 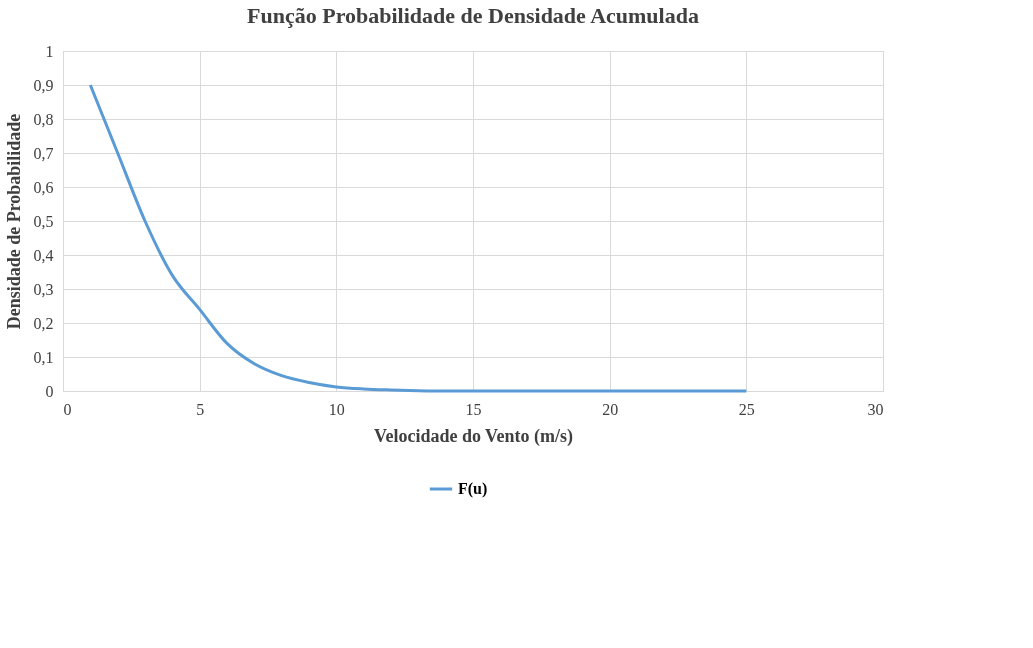 What do you see at coordinates (43, 357) in the screenshot?
I see `y-tick-label: 0,1` at bounding box center [43, 357].